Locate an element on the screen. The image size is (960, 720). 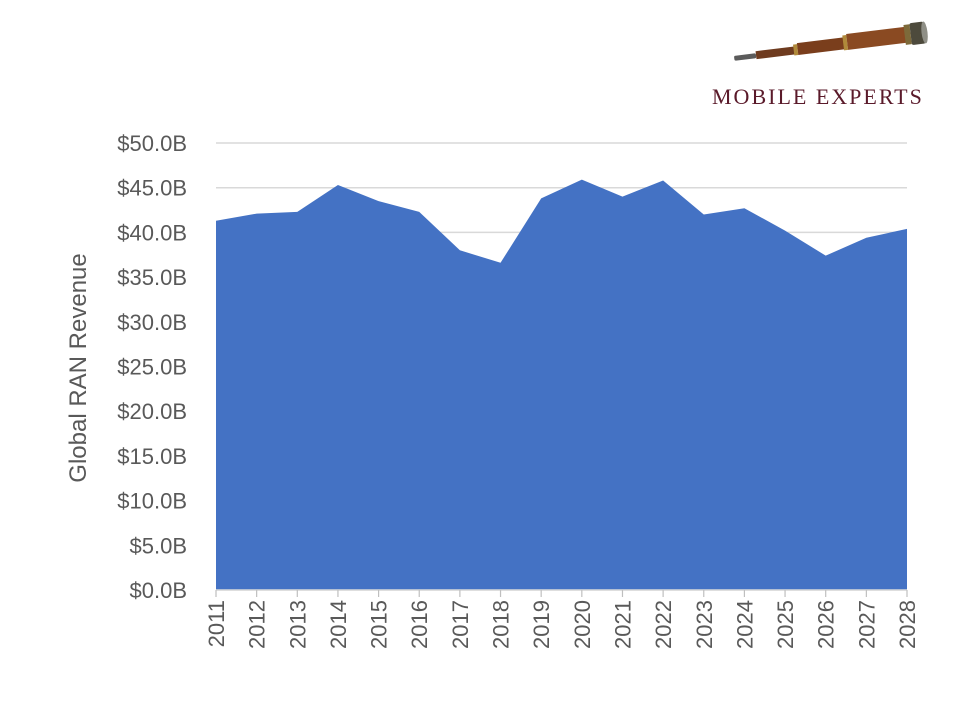
y-tick-label: $10.0B is located at coordinates (152, 501).